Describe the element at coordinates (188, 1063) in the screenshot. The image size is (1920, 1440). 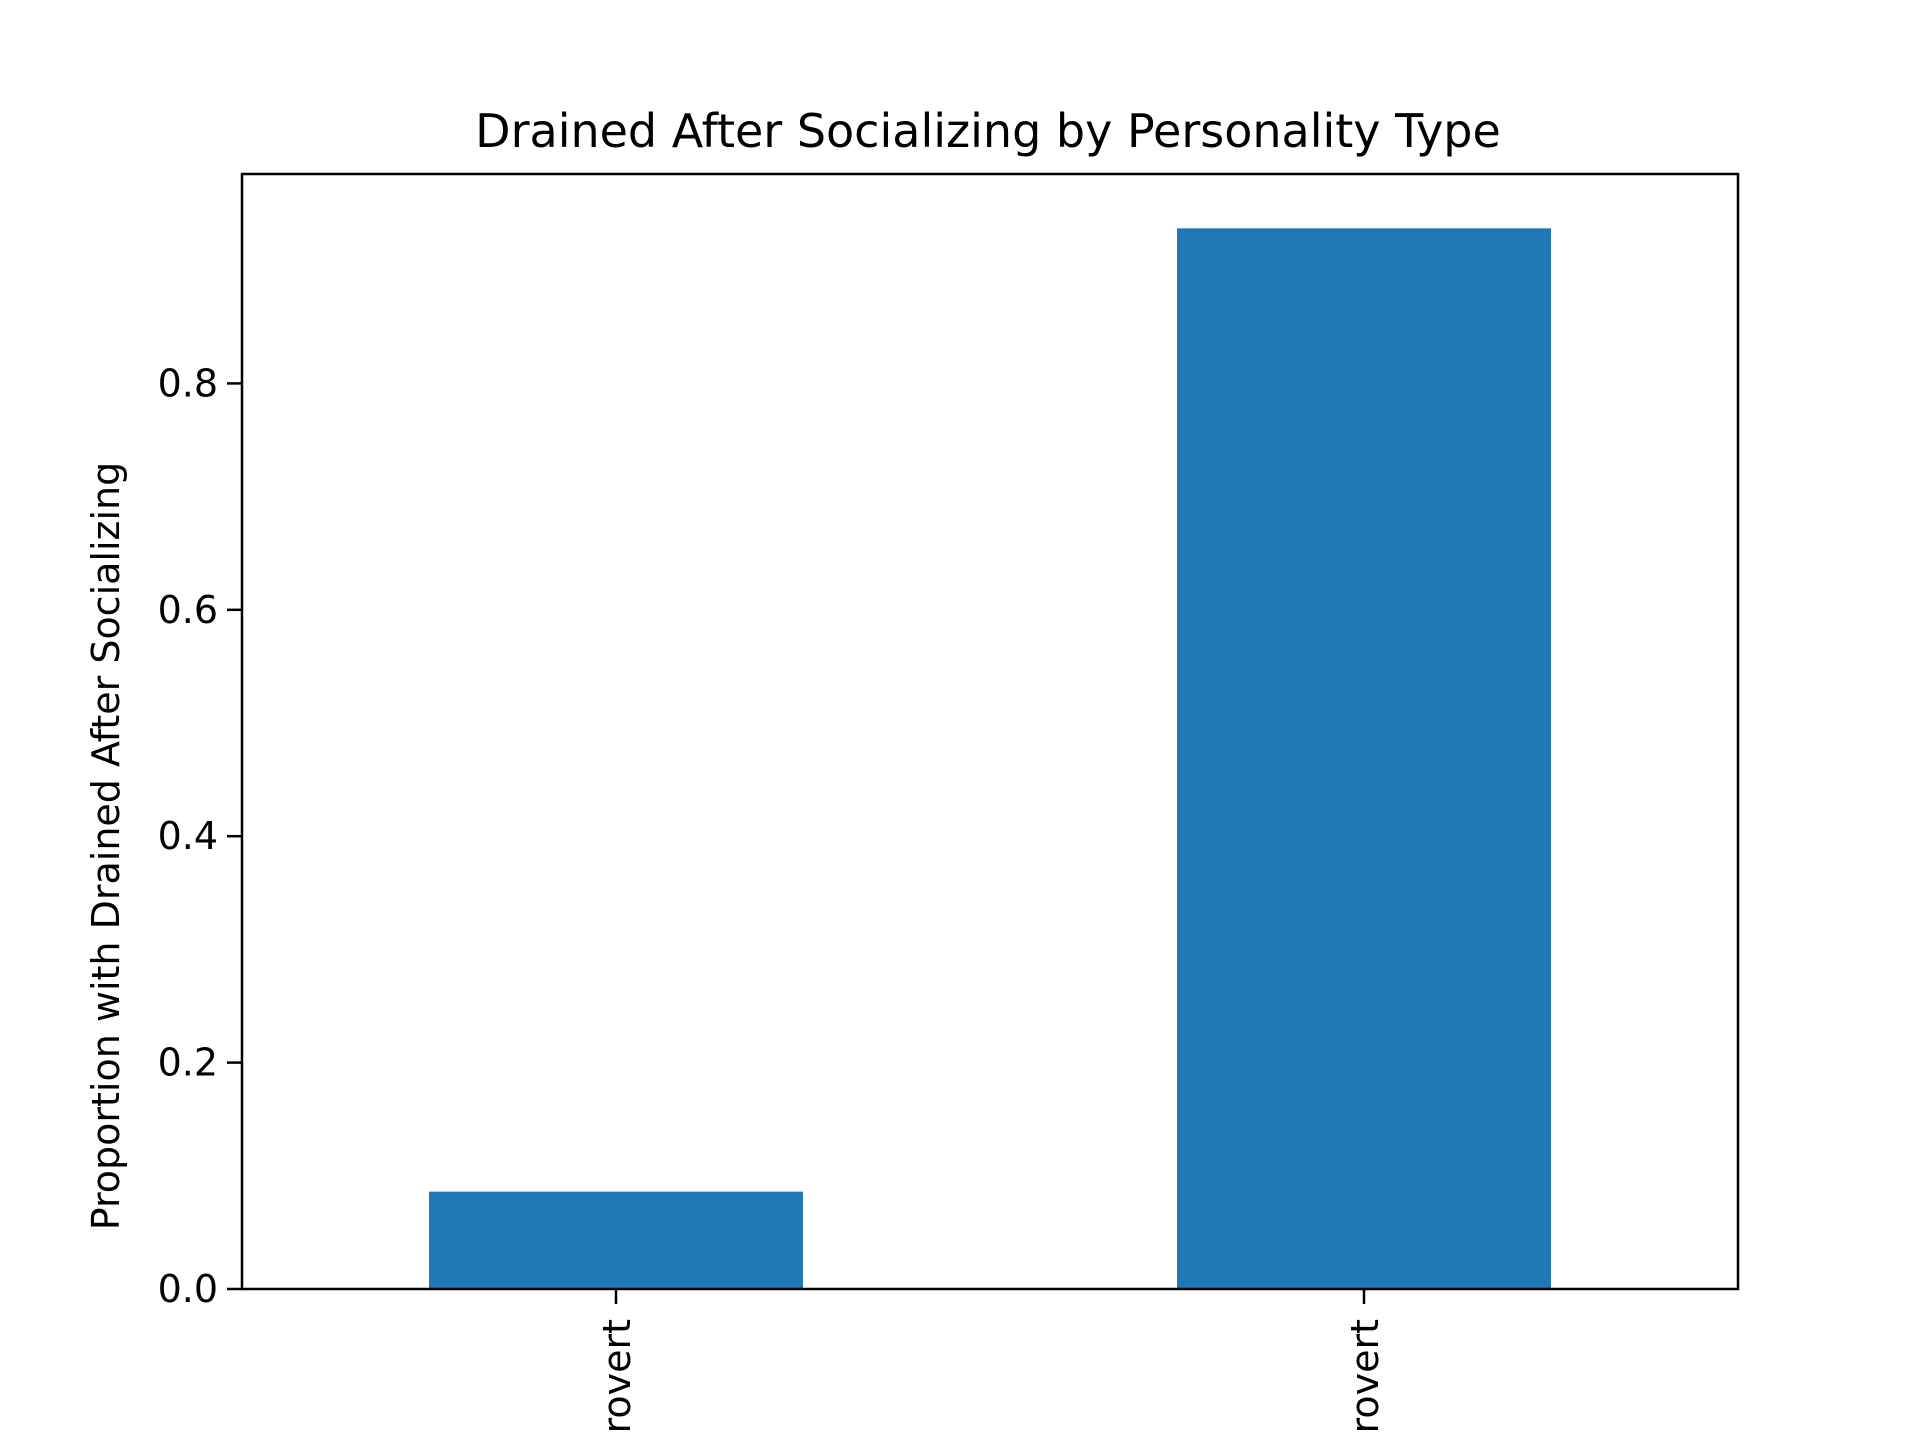
I see `y-tick-label: 0.2` at that location.